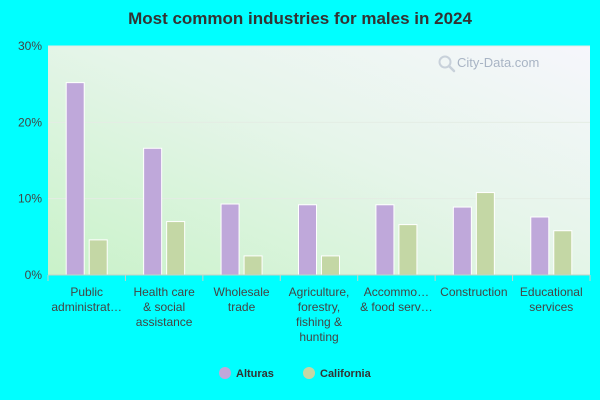 The height and width of the screenshot is (400, 600). What do you see at coordinates (319, 277) in the screenshot?
I see `x-axis` at bounding box center [319, 277].